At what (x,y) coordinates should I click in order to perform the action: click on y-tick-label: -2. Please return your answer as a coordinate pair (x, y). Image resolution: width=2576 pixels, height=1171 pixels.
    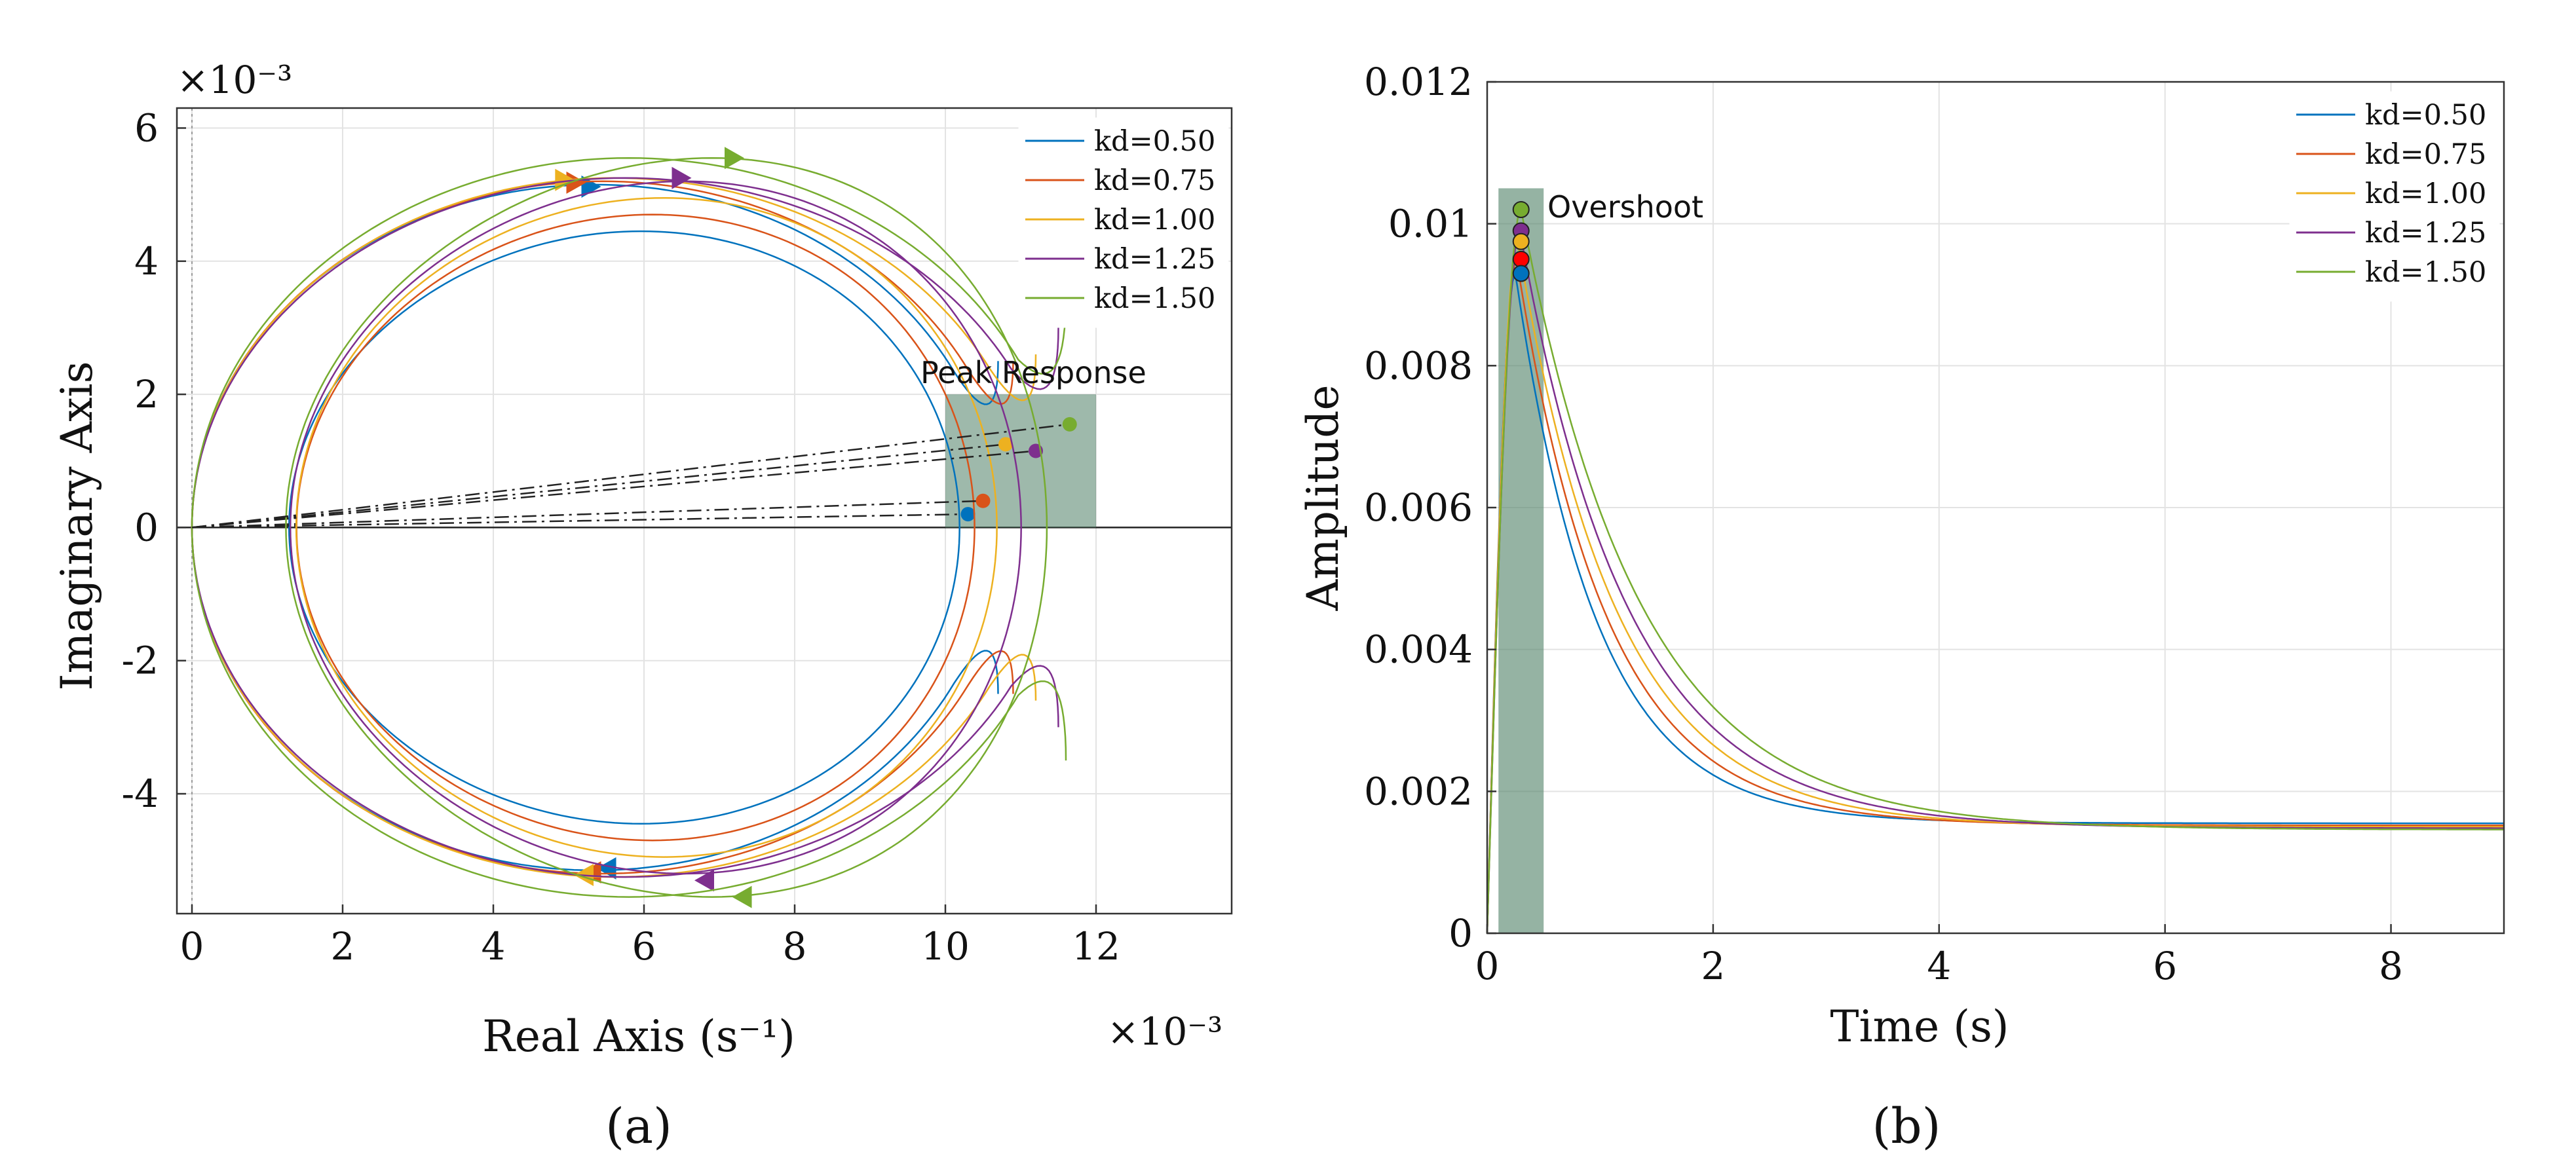
    Looking at the image, I should click on (140, 661).